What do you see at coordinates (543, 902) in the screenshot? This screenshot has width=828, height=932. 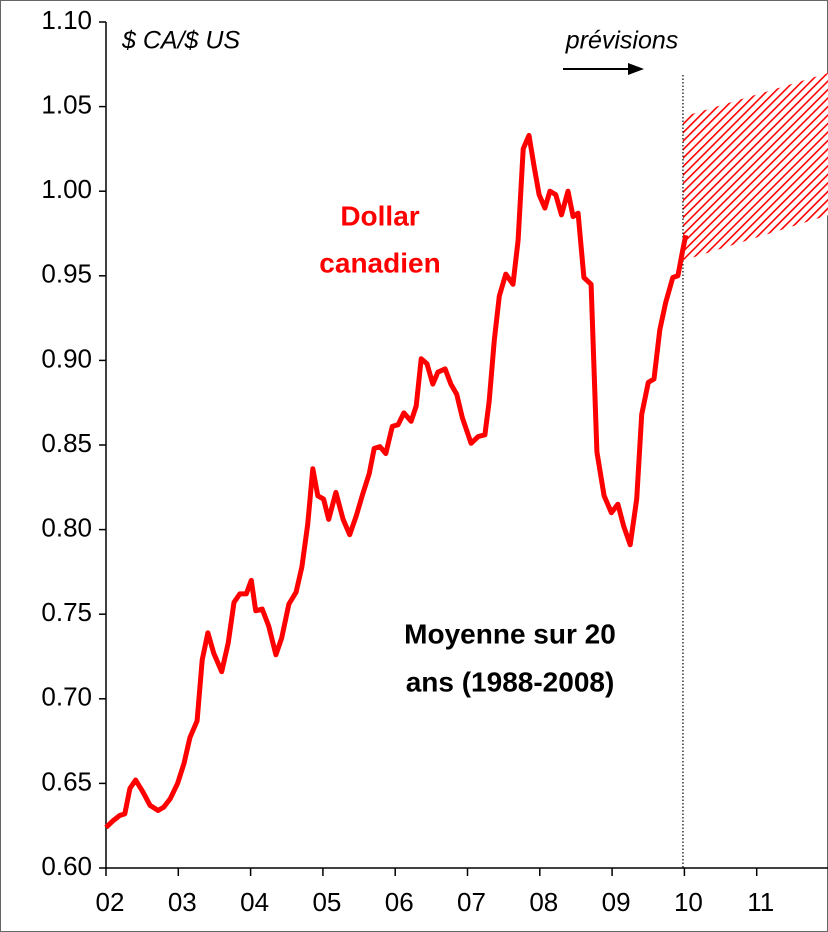 I see `x-tick-label: 08` at bounding box center [543, 902].